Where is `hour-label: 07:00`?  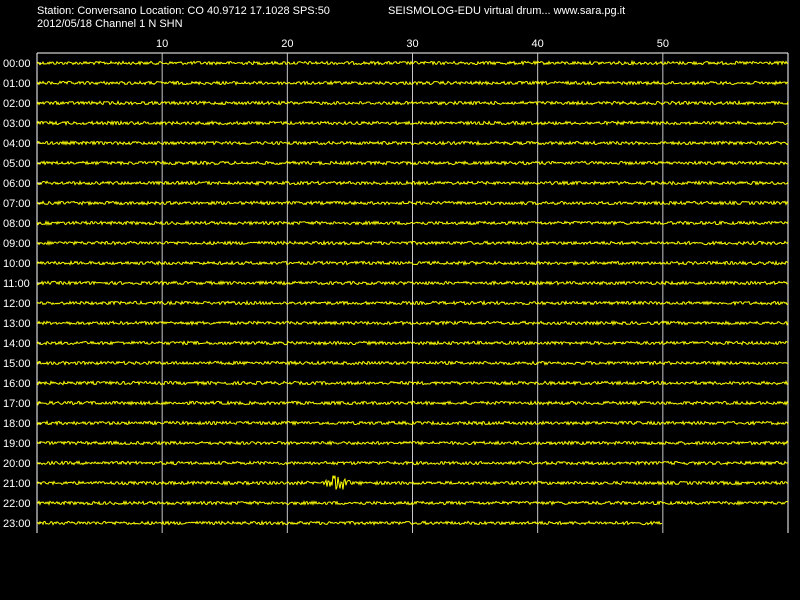
hour-label: 07:00 is located at coordinates (17, 204).